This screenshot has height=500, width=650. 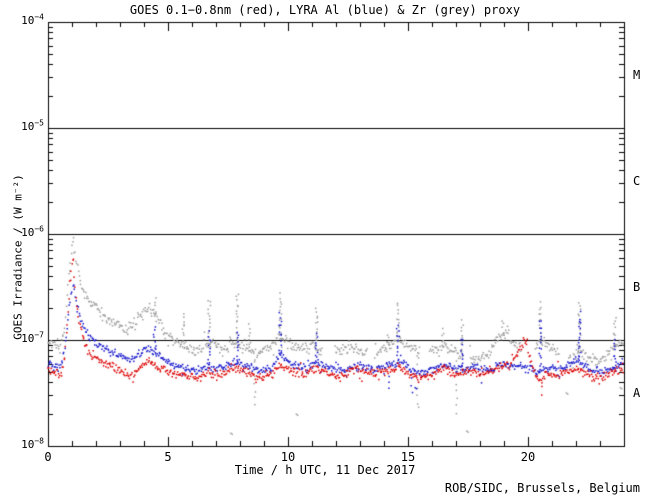 What do you see at coordinates (637, 287) in the screenshot?
I see `flare-class-label-b: B` at bounding box center [637, 287].